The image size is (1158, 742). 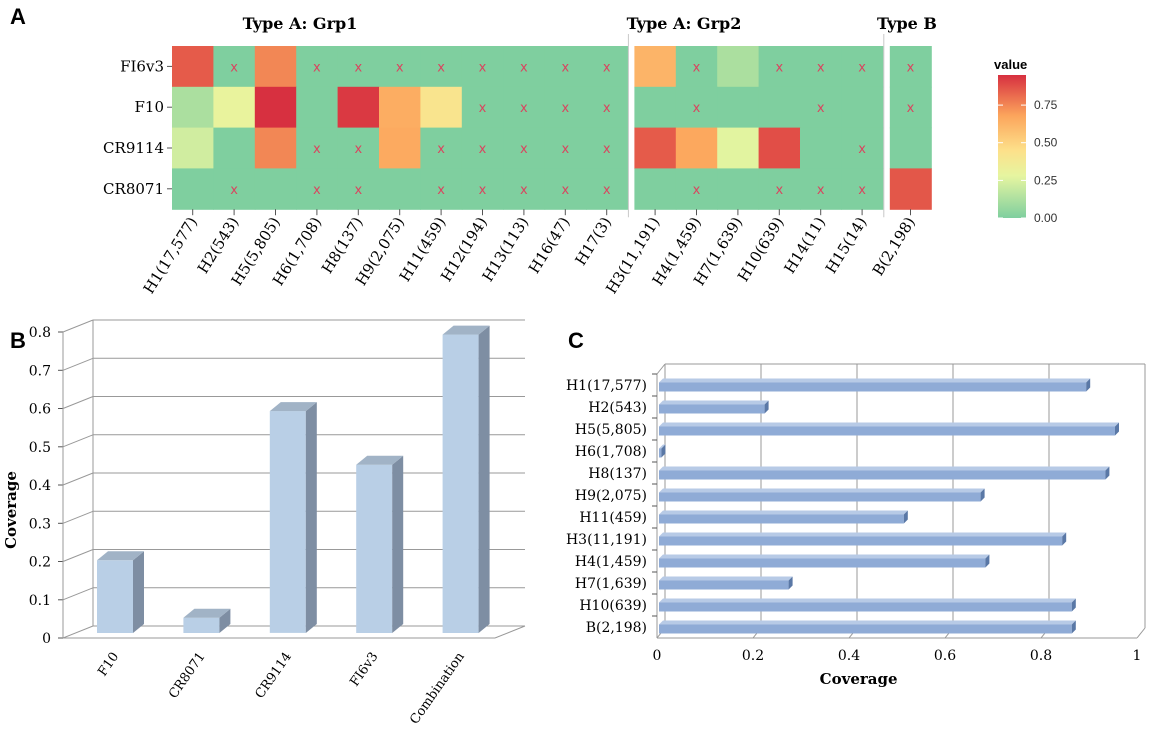 What do you see at coordinates (1010, 64) in the screenshot?
I see `legend-title: value` at bounding box center [1010, 64].